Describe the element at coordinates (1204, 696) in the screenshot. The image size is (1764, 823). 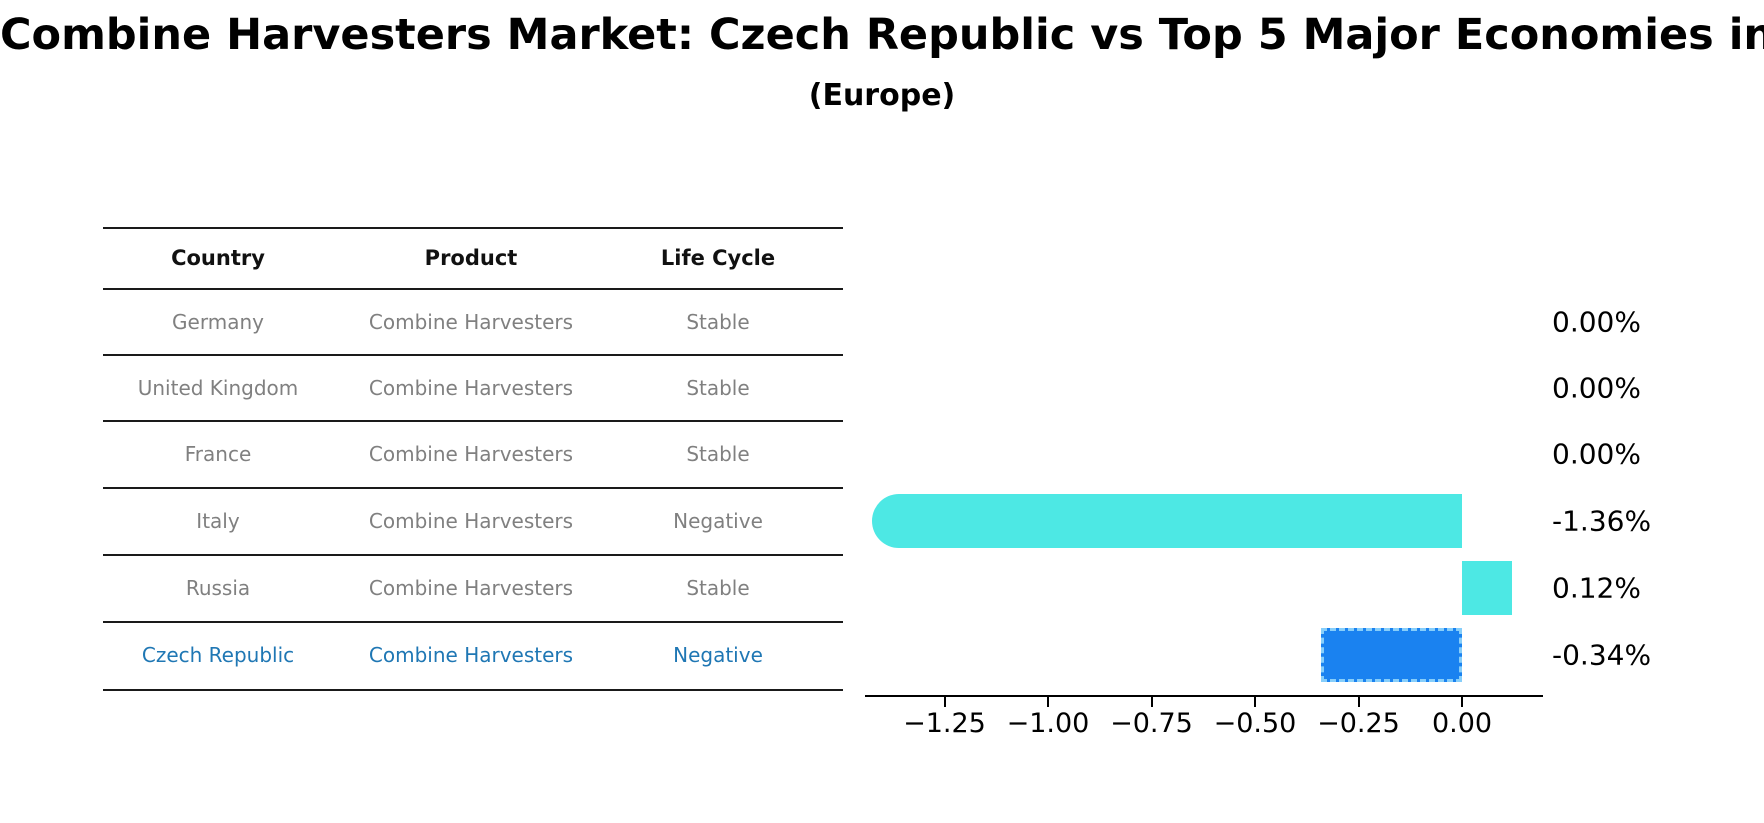
I see `x-axis-line` at that location.